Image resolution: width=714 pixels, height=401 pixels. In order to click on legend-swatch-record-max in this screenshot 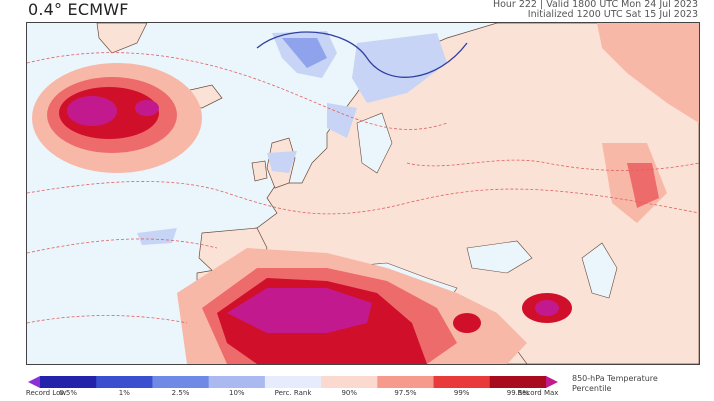, I will do `click(552, 382)`.